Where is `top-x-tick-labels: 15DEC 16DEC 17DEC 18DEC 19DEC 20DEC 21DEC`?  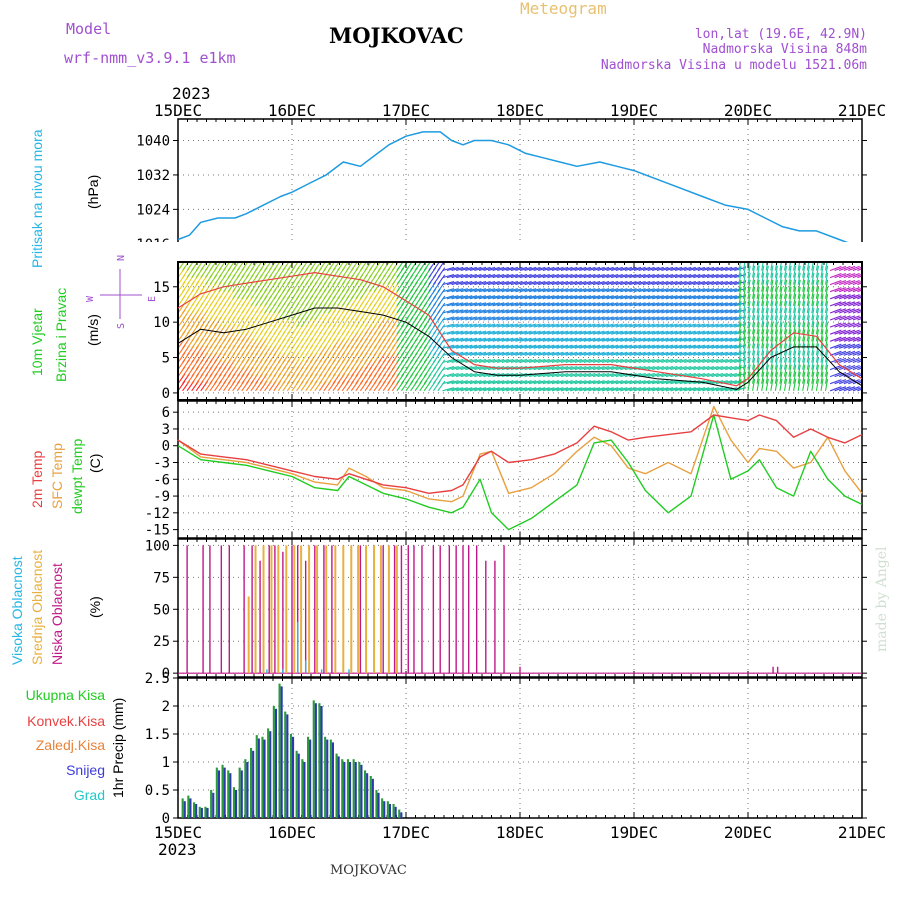 top-x-tick-labels: 15DEC 16DEC 17DEC 18DEC 19DEC 20DEC 21DEC is located at coordinates (520, 110).